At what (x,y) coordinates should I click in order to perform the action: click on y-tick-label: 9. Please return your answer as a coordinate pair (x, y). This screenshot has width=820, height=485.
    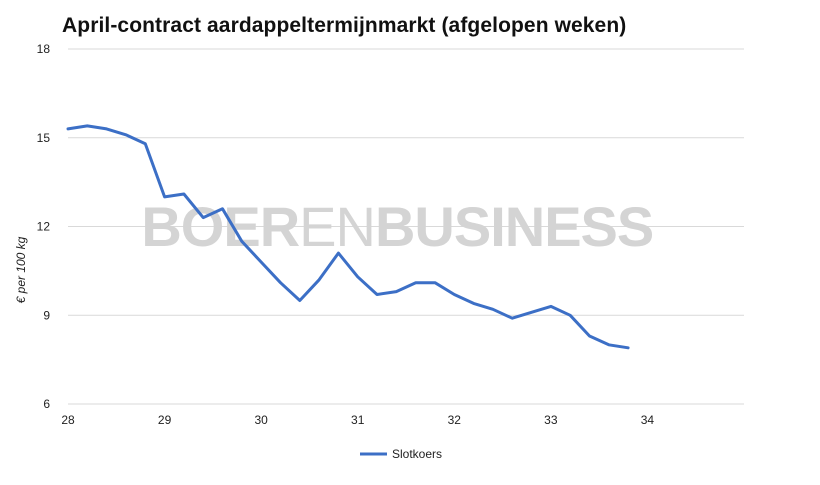
    Looking at the image, I should click on (46, 315).